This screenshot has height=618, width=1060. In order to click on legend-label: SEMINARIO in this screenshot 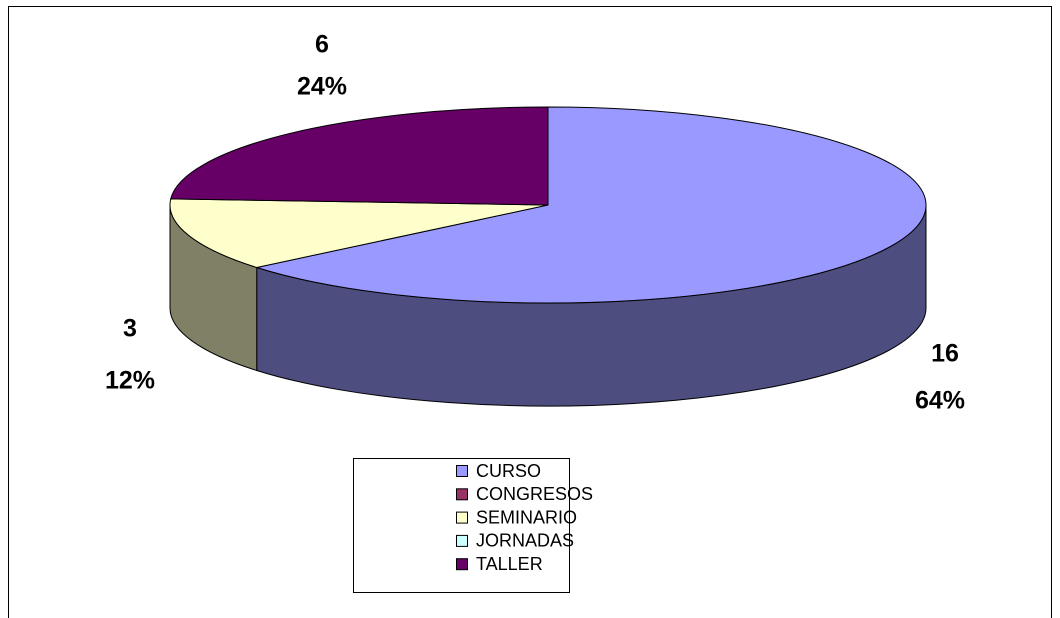, I will do `click(526, 517)`.